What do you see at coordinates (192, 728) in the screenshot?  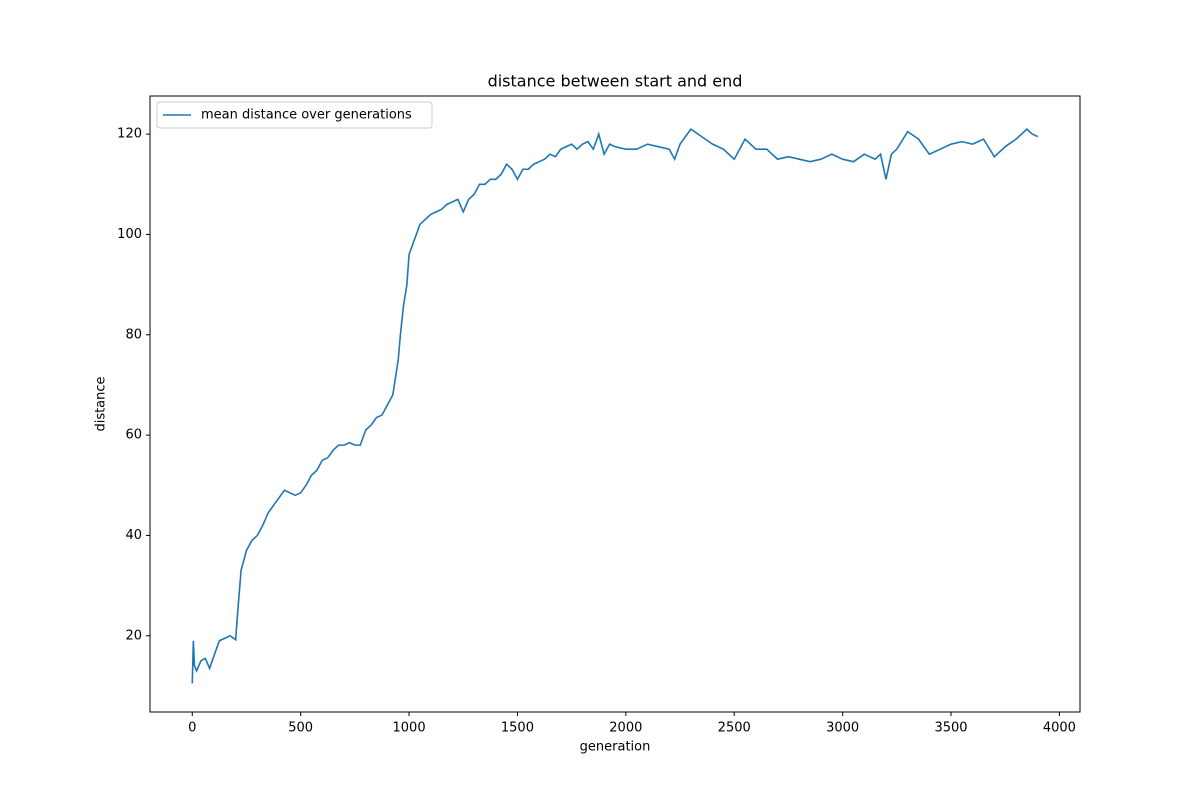 I see `x-tick-label: 0` at bounding box center [192, 728].